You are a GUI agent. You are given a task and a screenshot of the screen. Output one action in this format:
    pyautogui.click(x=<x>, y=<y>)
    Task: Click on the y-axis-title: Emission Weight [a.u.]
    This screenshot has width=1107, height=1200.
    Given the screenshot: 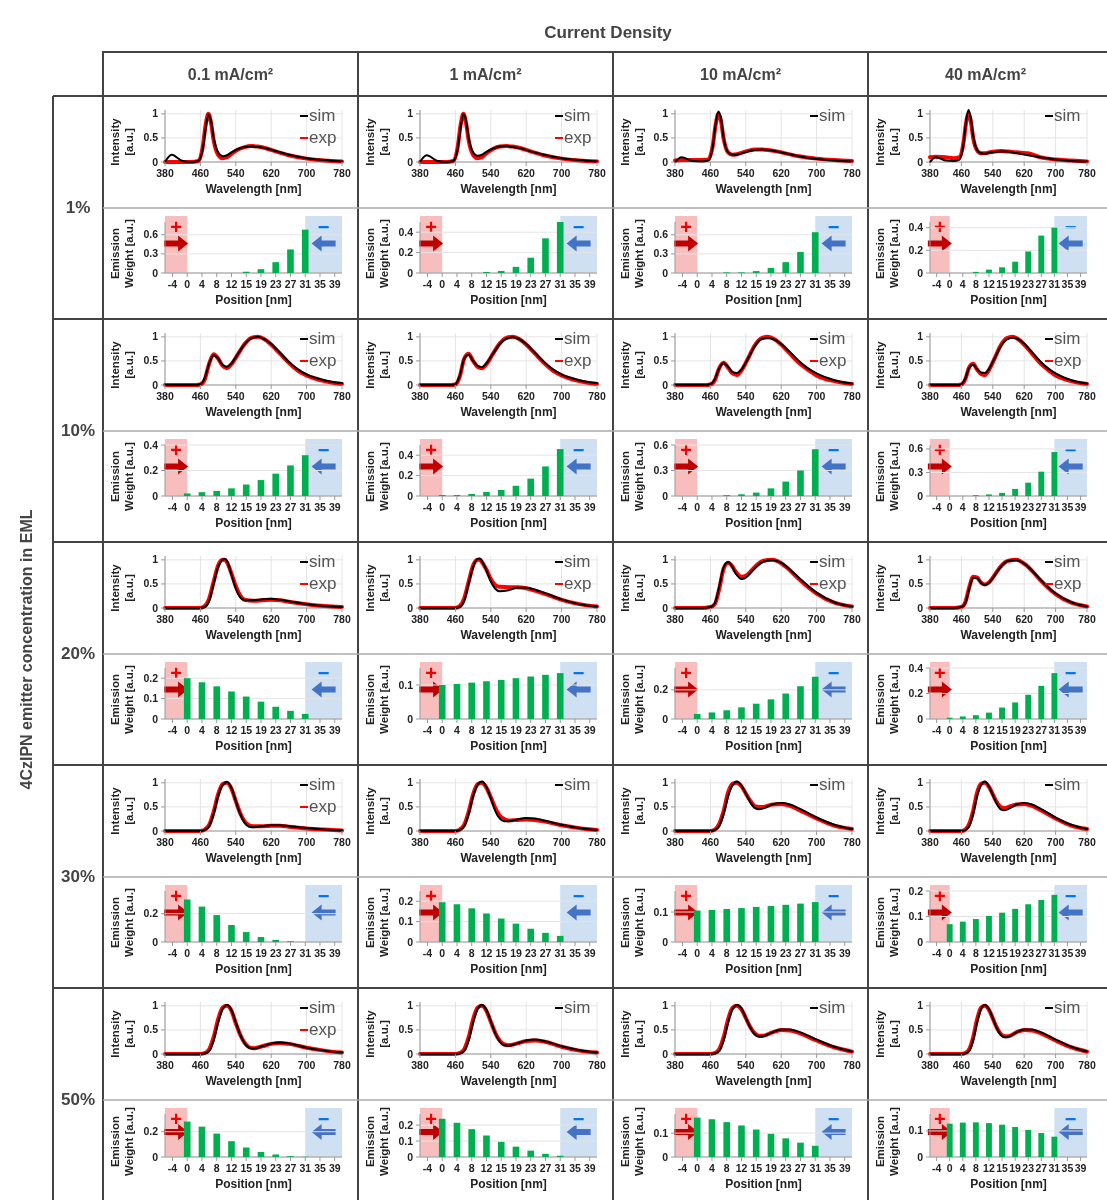 What is the action you would take?
    pyautogui.click(x=377, y=1141)
    